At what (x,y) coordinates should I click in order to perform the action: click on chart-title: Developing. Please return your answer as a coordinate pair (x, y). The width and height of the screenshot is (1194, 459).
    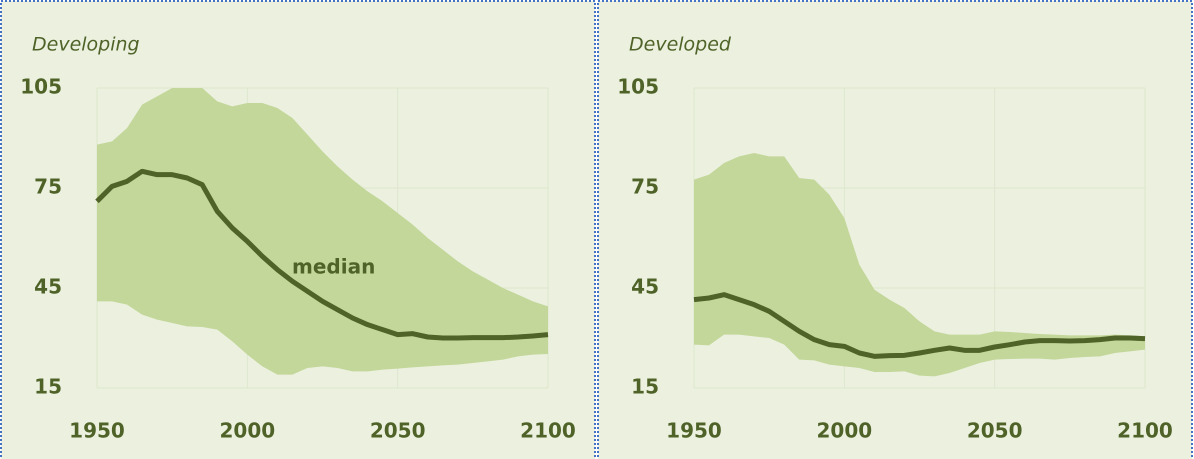
    Looking at the image, I should click on (86, 45).